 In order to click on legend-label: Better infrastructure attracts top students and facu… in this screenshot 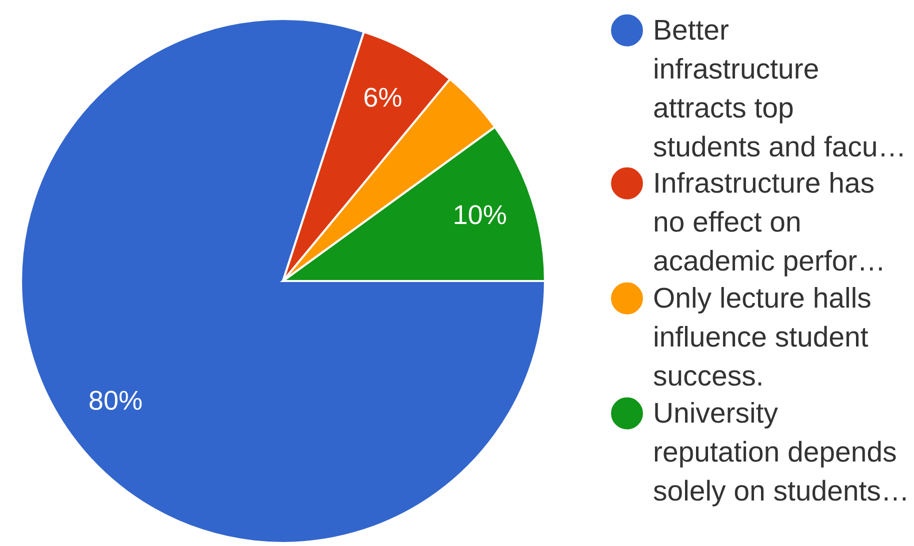, I will do `click(778, 88)`.